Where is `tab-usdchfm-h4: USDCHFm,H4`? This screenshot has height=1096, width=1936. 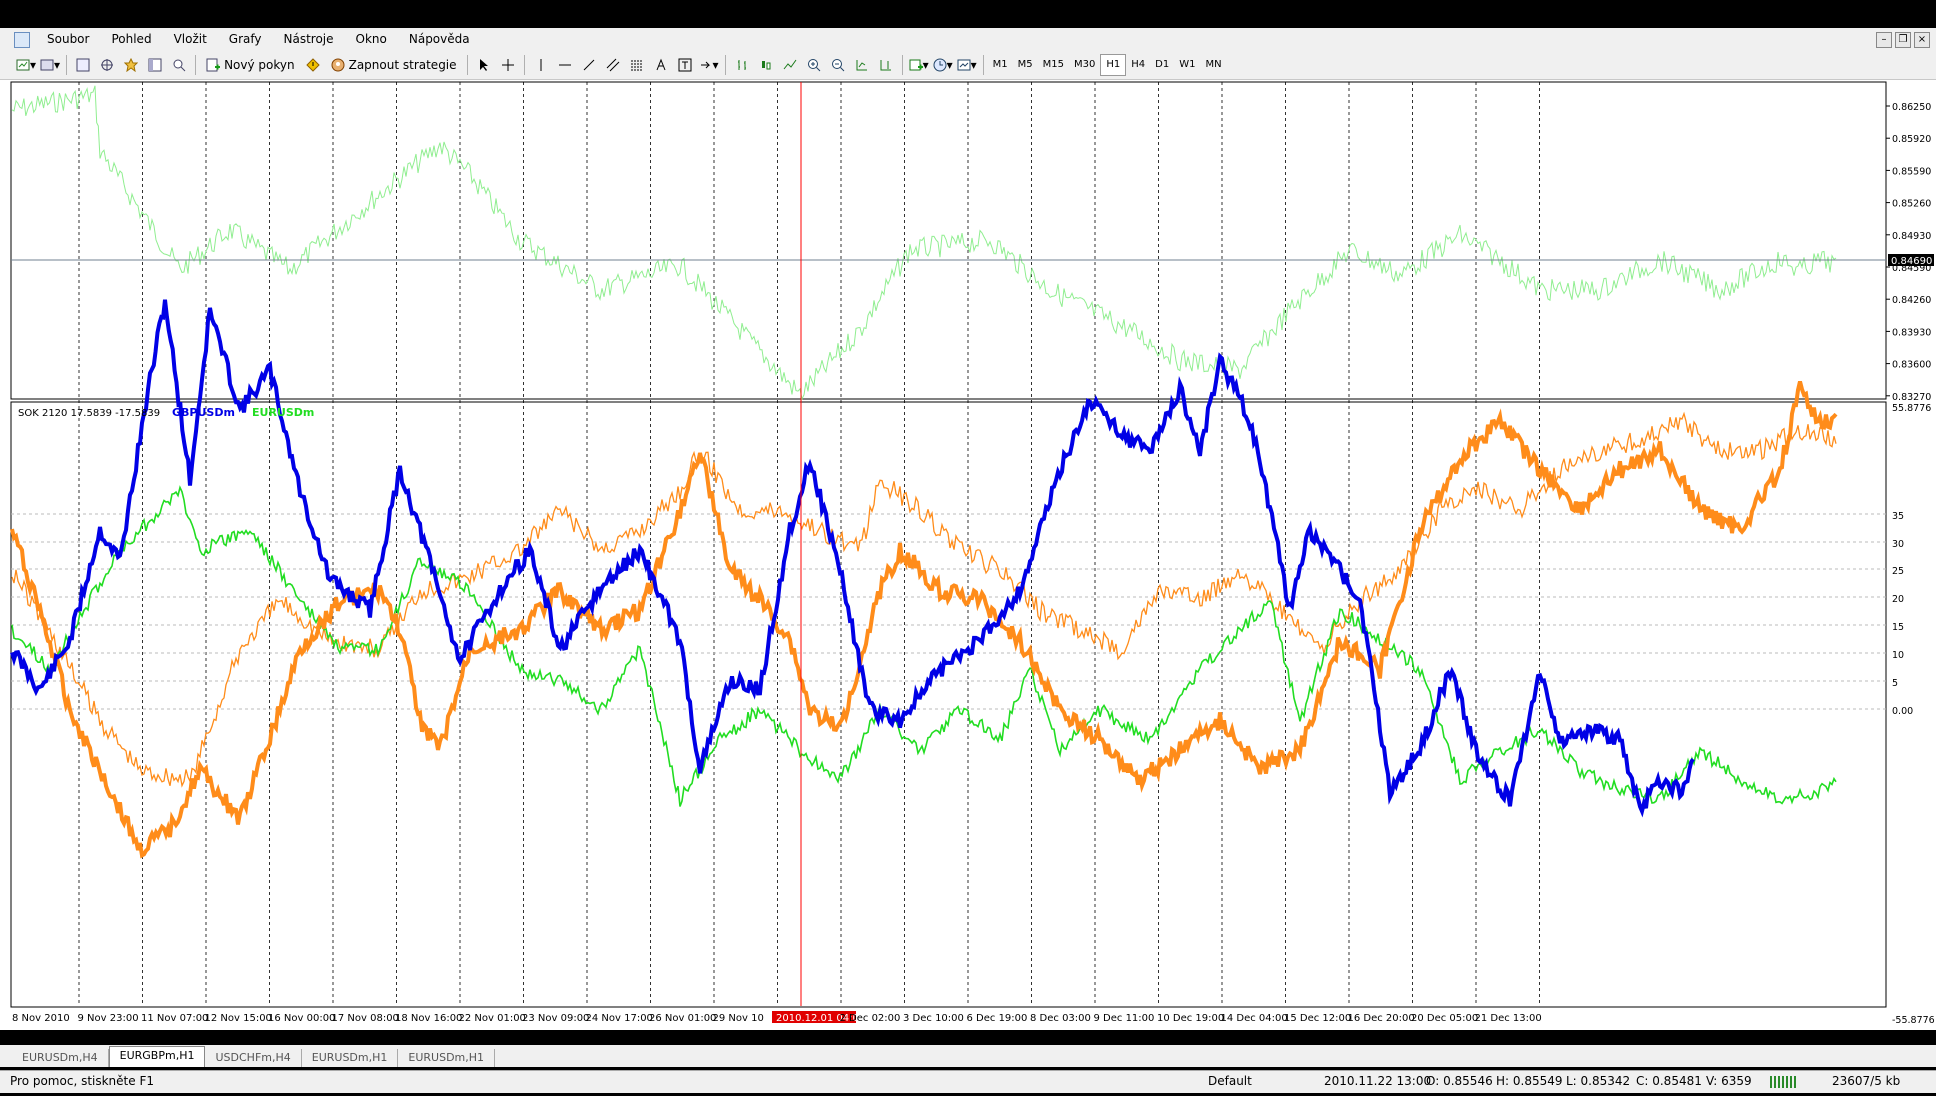
tab-usdchfm-h4: USDCHFm,H4 is located at coordinates (253, 1058).